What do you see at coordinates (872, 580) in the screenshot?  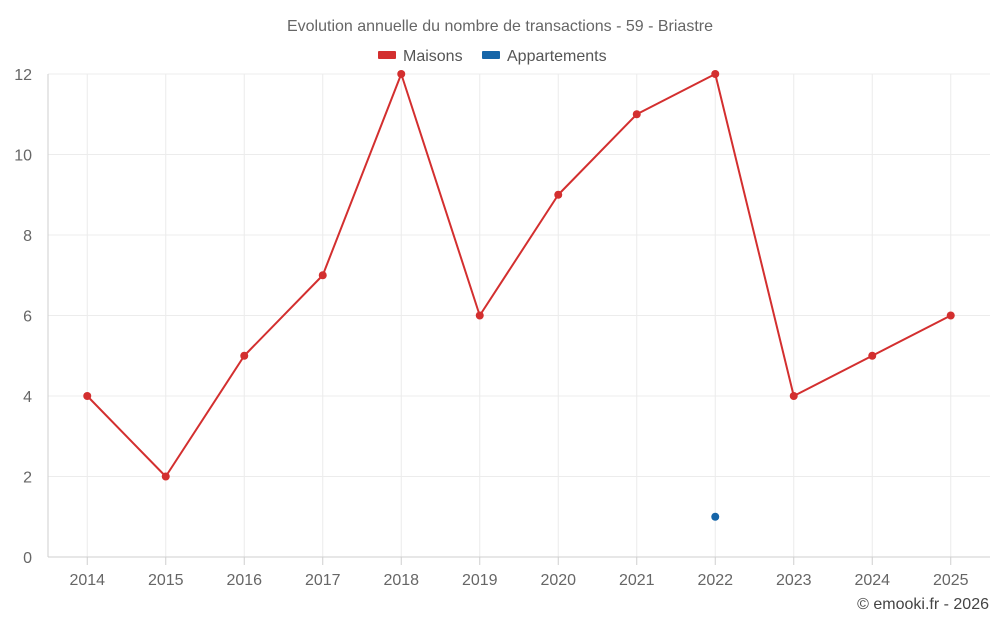 I see `x-tick-label: 2024` at bounding box center [872, 580].